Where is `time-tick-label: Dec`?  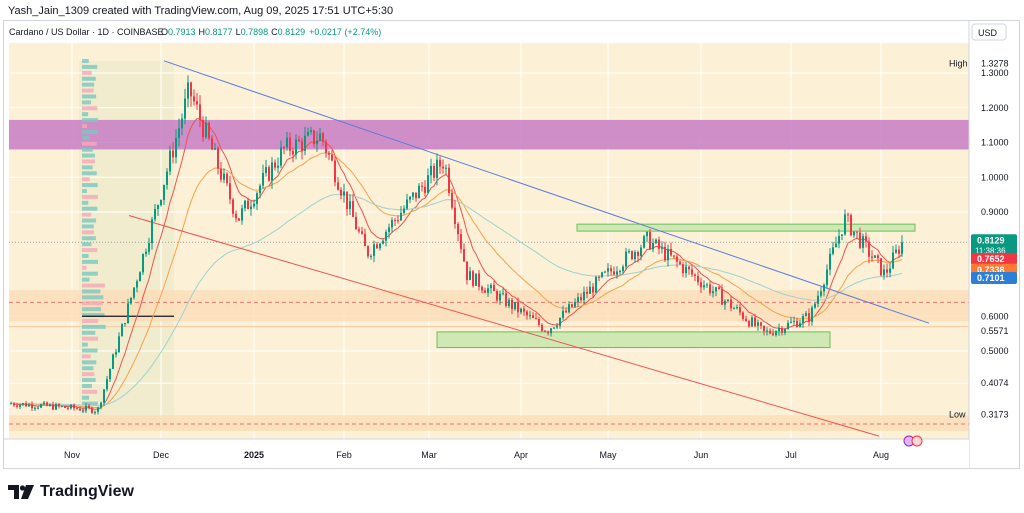
time-tick-label: Dec is located at coordinates (161, 455).